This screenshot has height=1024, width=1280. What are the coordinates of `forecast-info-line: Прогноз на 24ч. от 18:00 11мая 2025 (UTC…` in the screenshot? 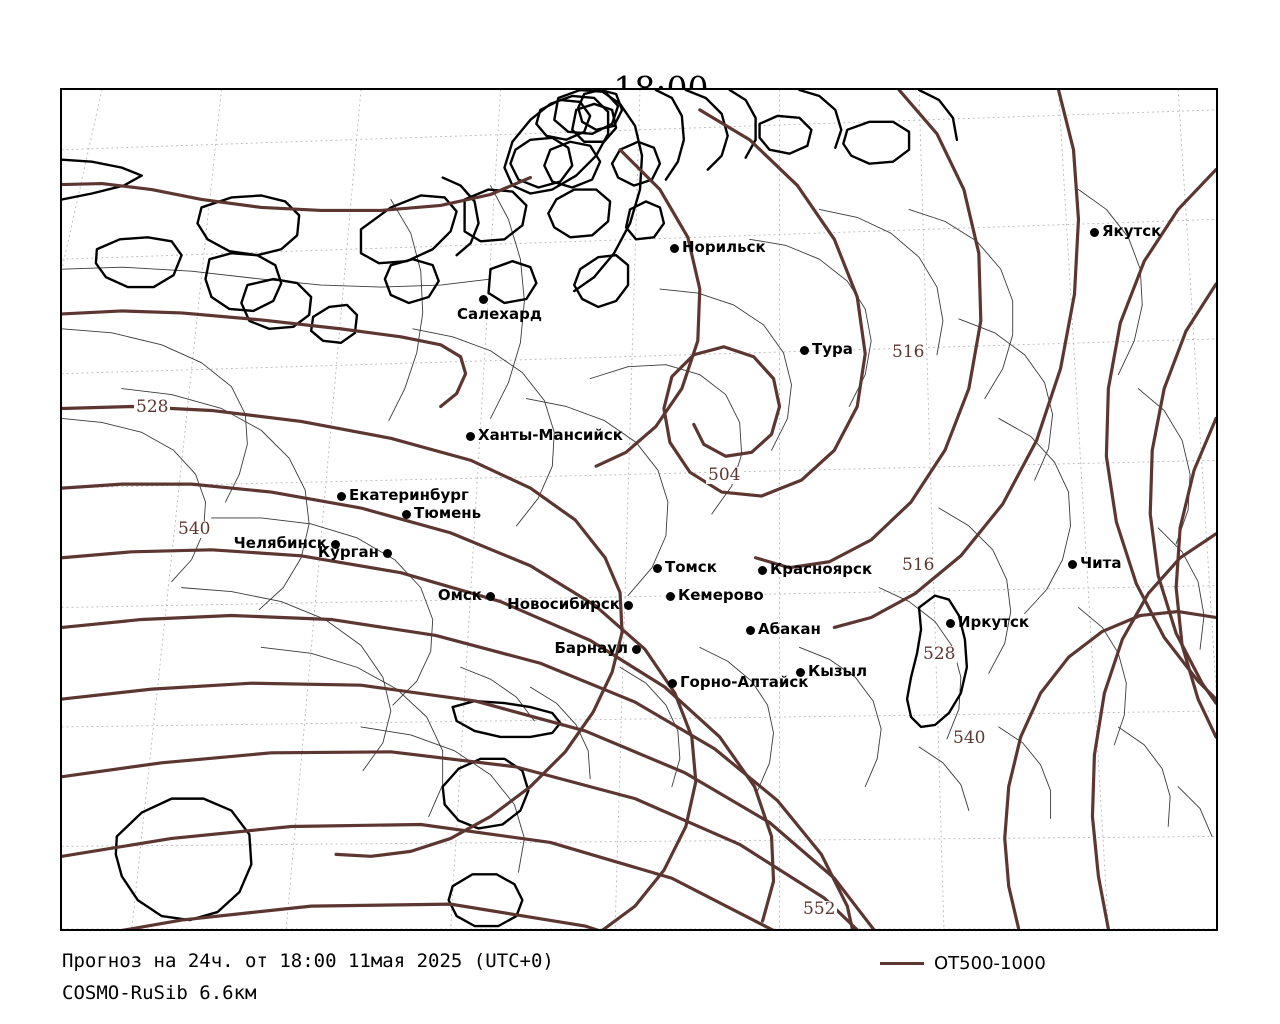 It's located at (308, 961).